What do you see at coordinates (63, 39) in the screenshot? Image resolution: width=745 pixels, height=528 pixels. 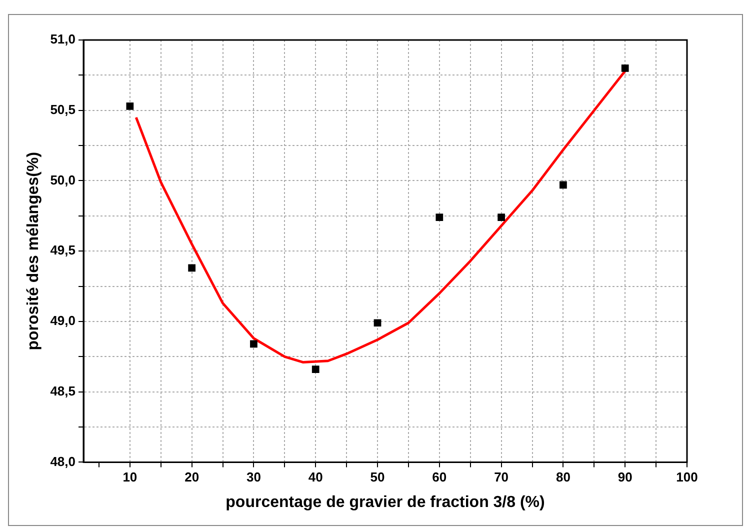 I see `y-tick-label: 51,0` at bounding box center [63, 39].